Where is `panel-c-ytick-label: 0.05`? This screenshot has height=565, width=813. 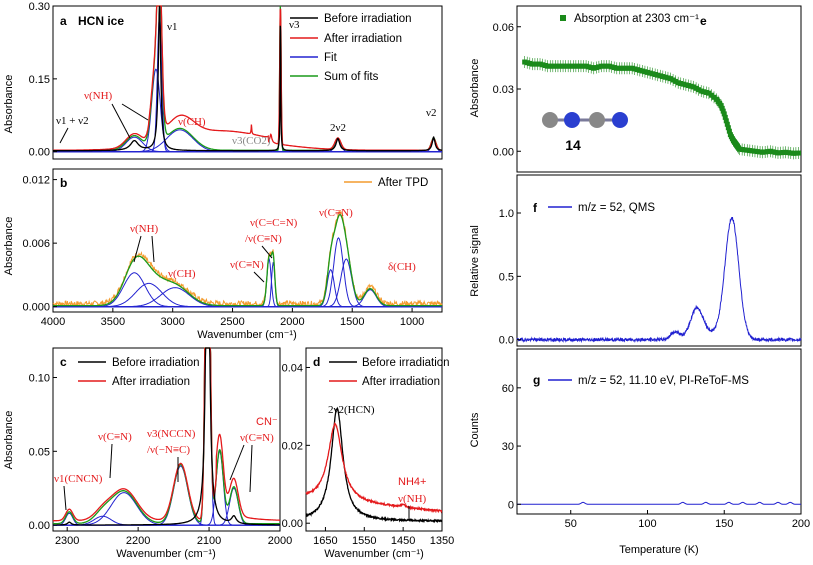 panel-c-ytick-label: 0.05 is located at coordinates (39, 452).